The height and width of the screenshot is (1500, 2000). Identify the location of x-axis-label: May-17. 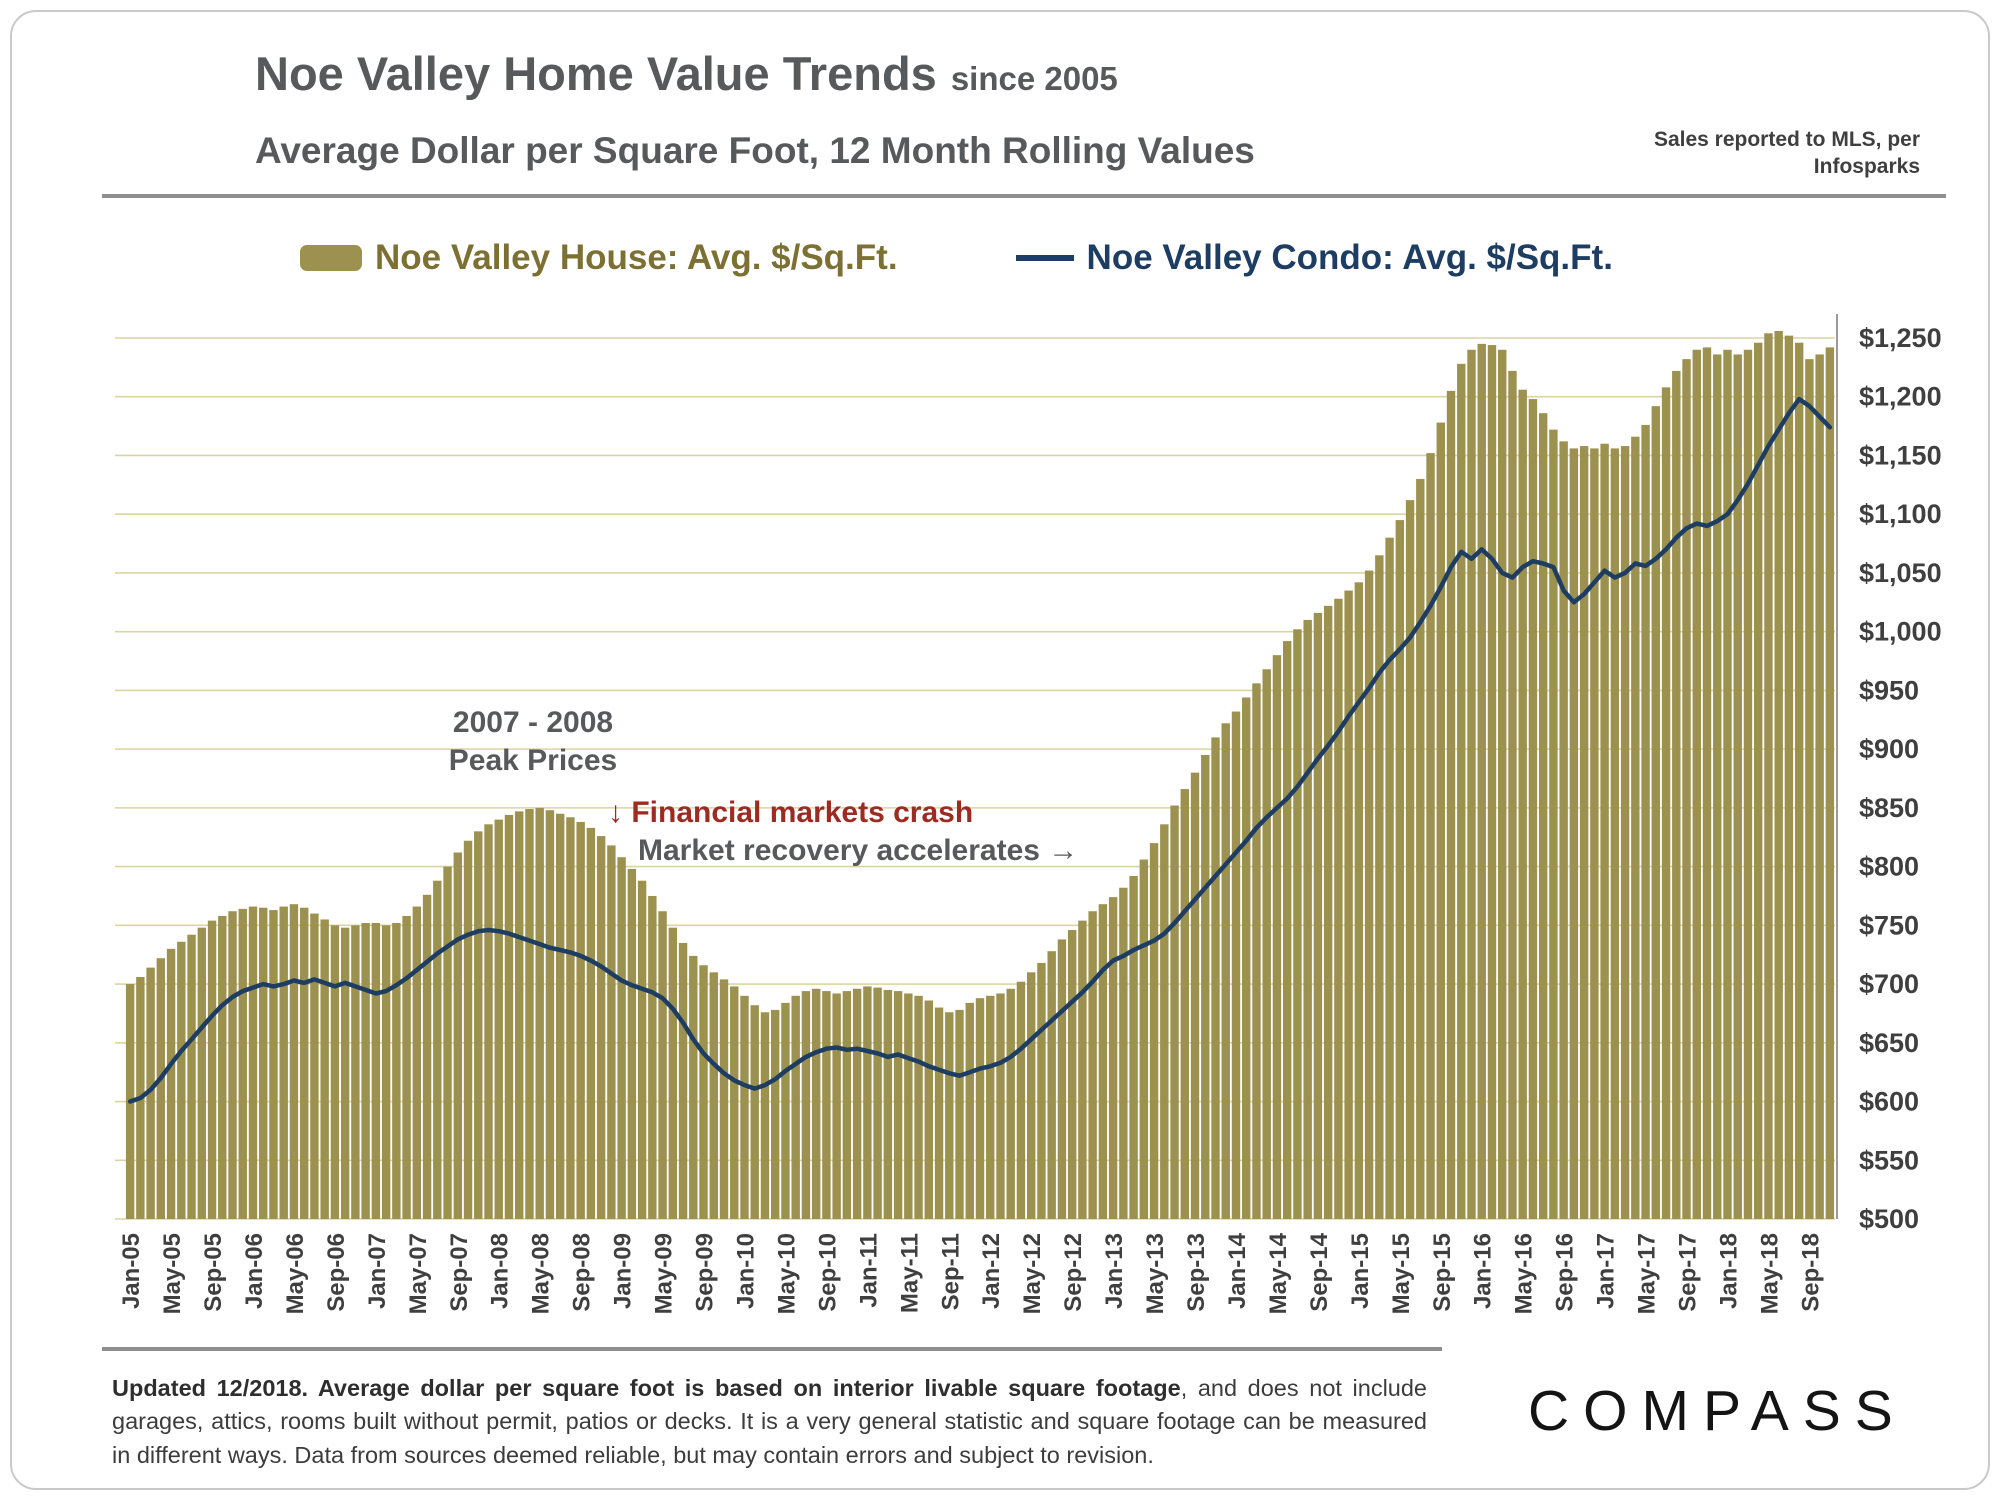
(1647, 1273).